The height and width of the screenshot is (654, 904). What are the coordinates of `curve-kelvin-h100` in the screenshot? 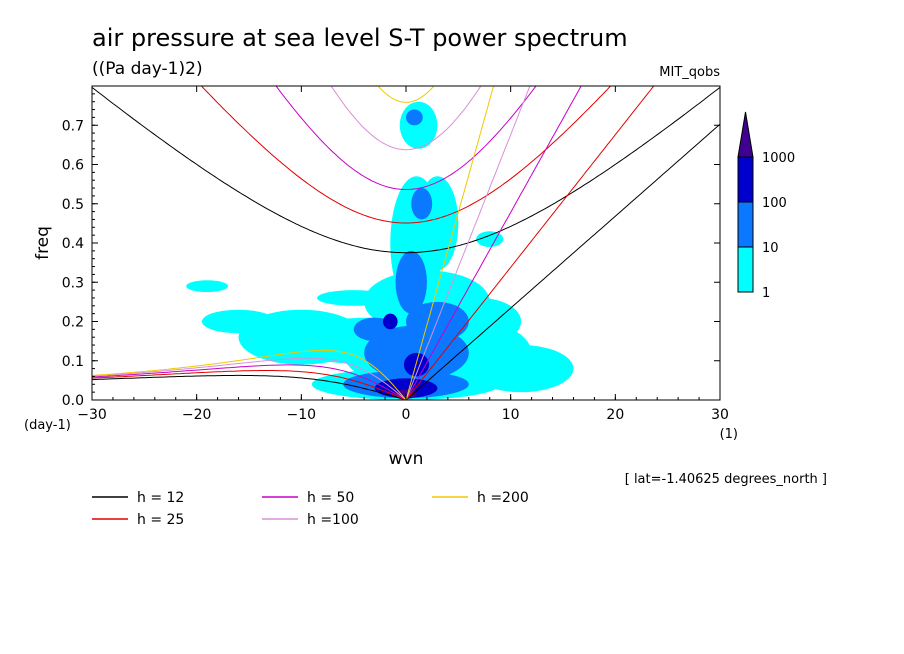 It's located at (468, 243).